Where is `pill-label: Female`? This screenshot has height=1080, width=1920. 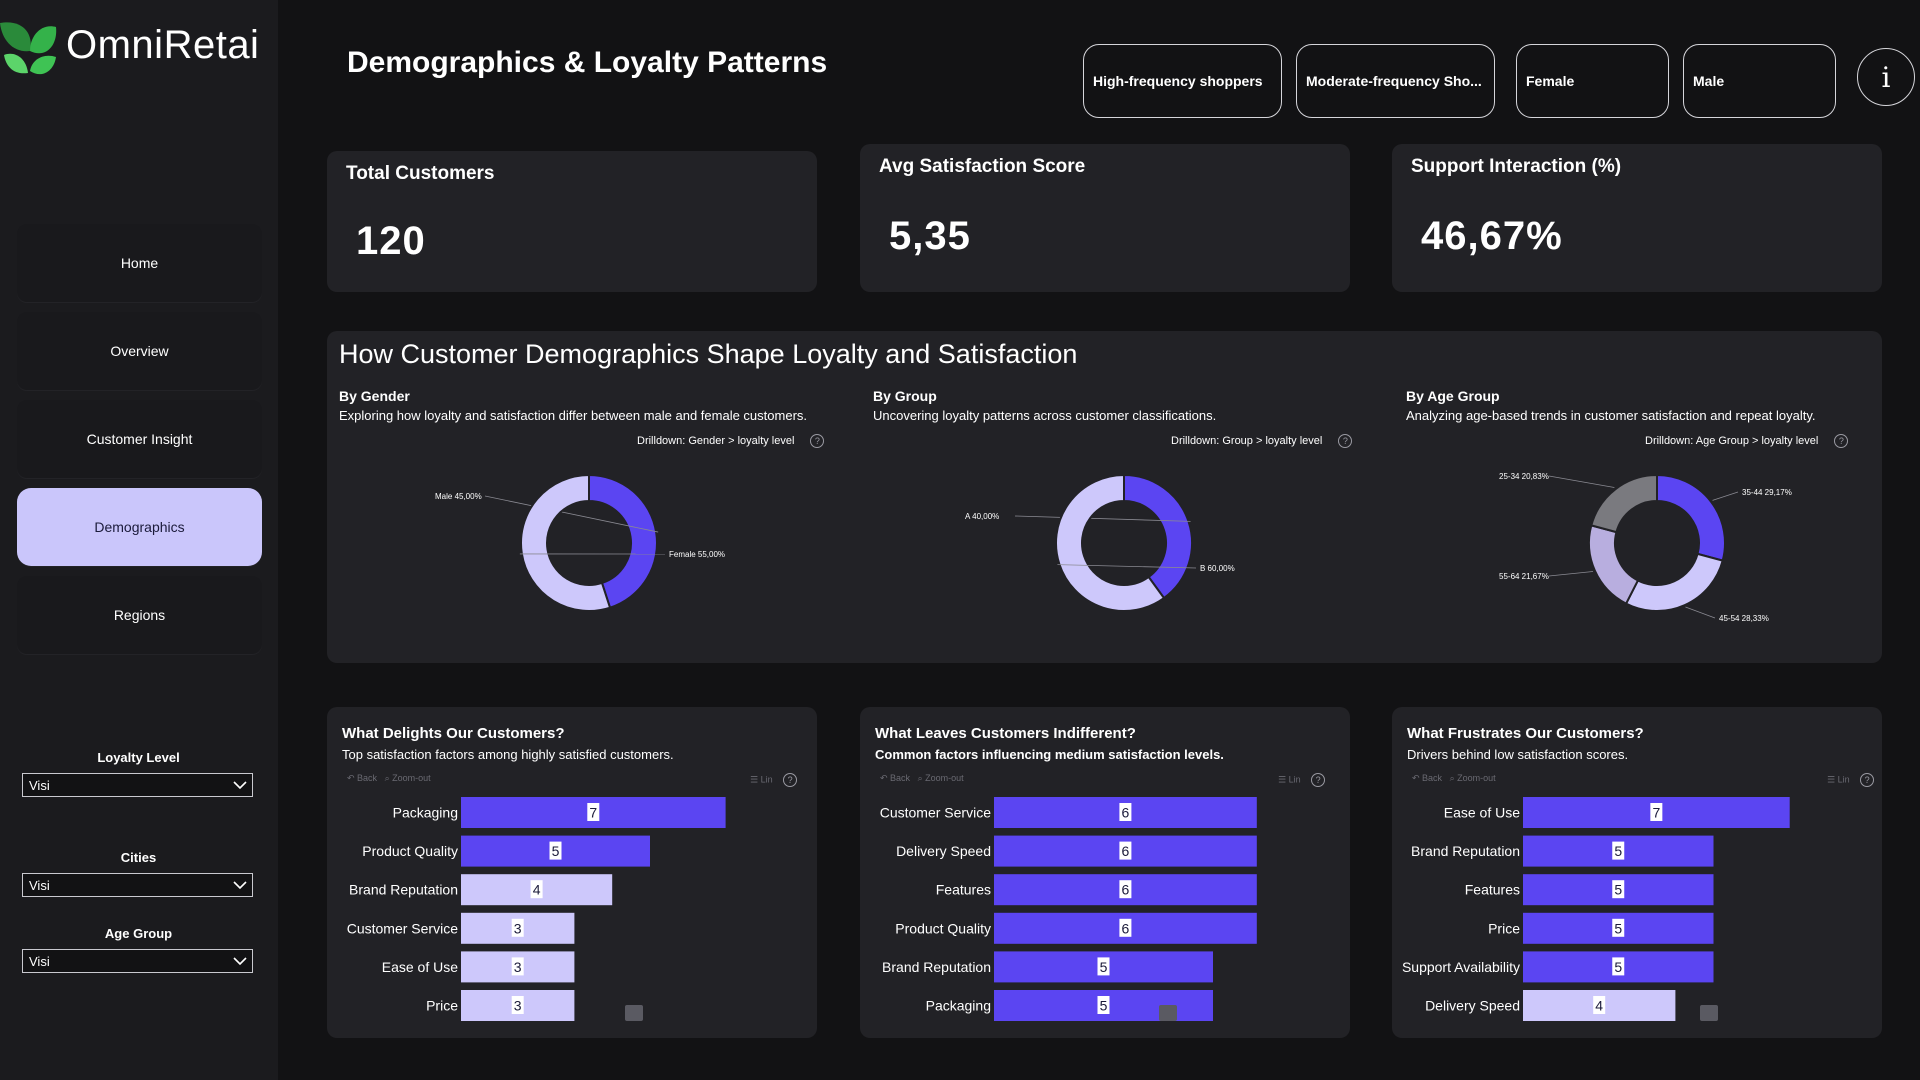 pill-label: Female is located at coordinates (1550, 81).